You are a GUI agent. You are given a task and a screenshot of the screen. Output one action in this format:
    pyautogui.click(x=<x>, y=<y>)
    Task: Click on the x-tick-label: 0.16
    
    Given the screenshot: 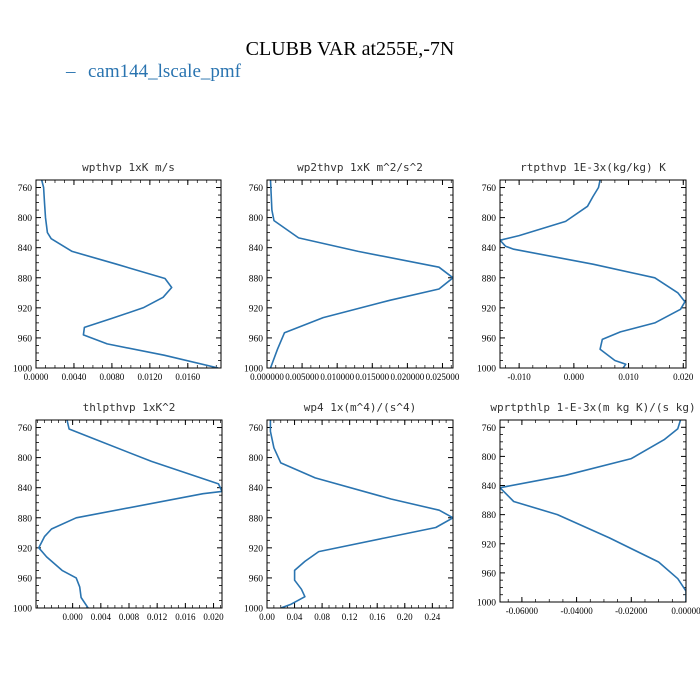 What is the action you would take?
    pyautogui.click(x=377, y=617)
    